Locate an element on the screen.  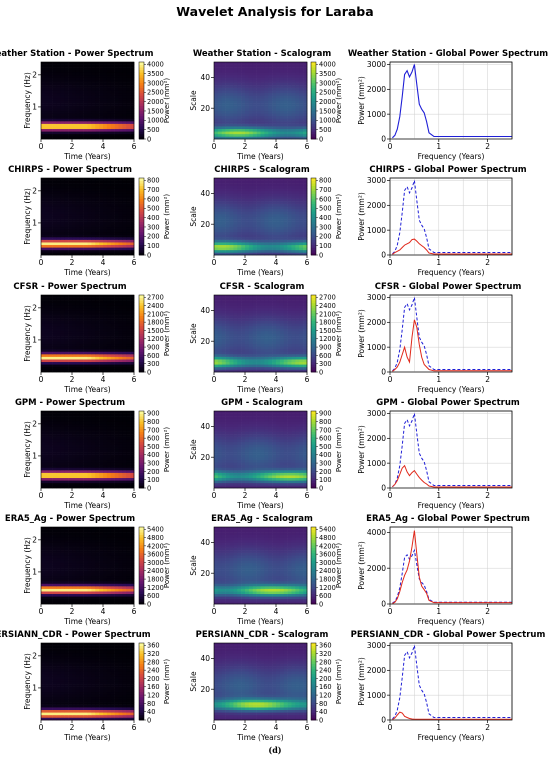
y-axis-label: Power (mm²) is located at coordinates (361, 333).